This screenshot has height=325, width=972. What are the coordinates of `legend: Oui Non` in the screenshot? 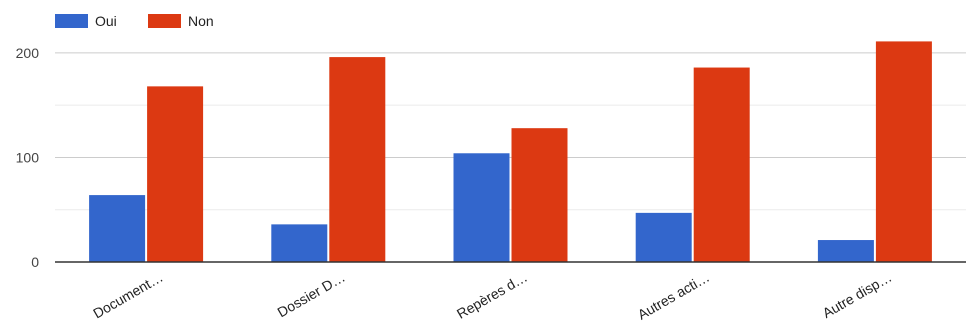 It's located at (134, 21).